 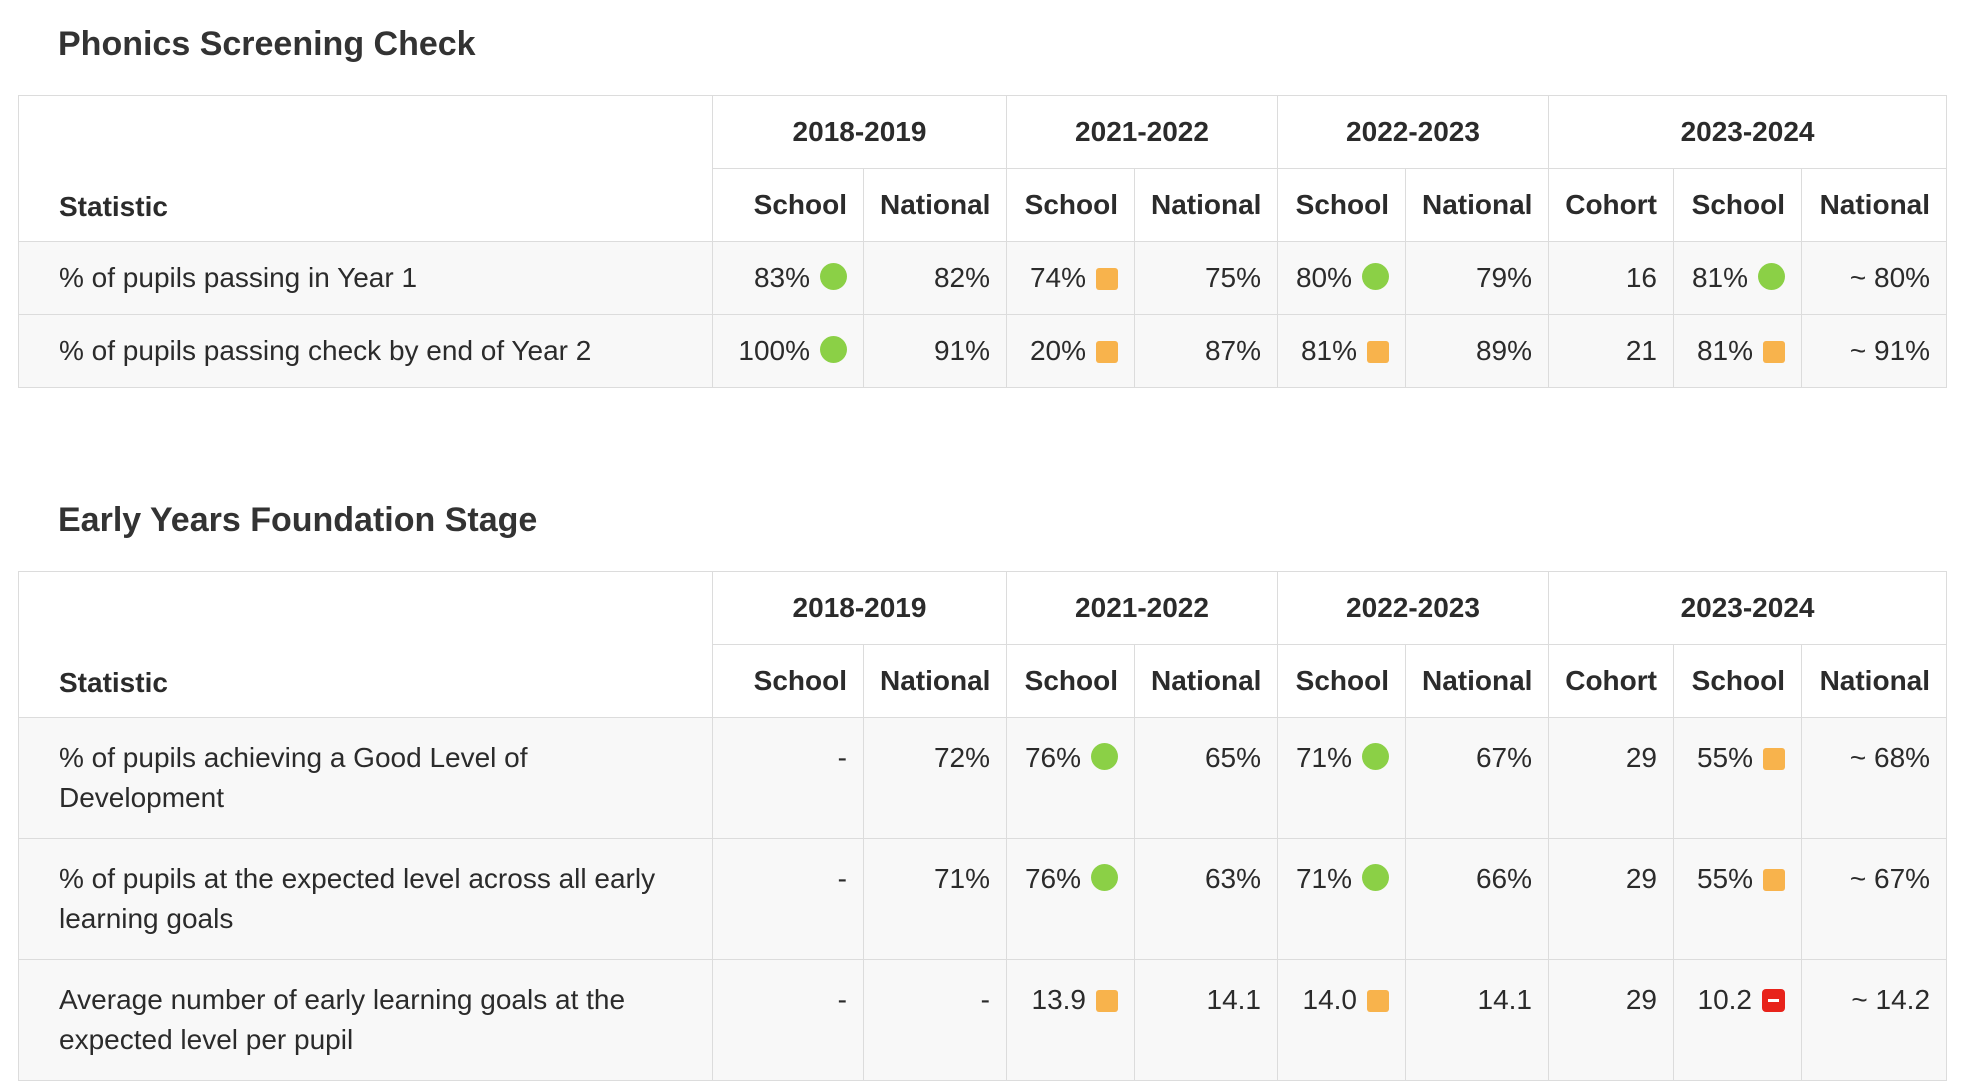 I want to click on value-text: ~ 68%, so click(x=1890, y=757).